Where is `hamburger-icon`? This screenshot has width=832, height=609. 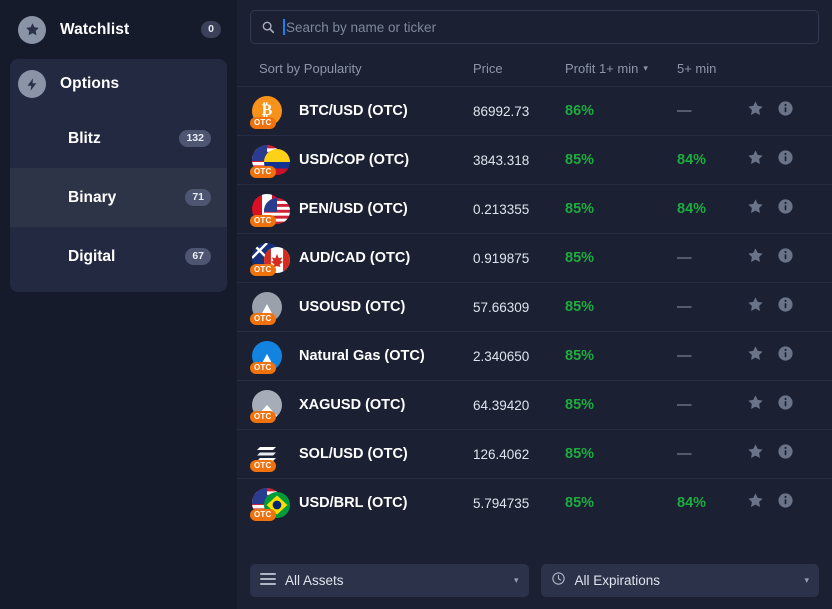 hamburger-icon is located at coordinates (268, 581).